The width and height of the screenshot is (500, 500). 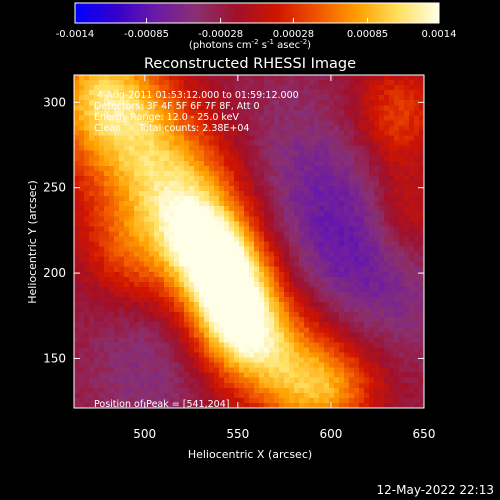 What do you see at coordinates (330, 434) in the screenshot?
I see `x-tick-label: 600` at bounding box center [330, 434].